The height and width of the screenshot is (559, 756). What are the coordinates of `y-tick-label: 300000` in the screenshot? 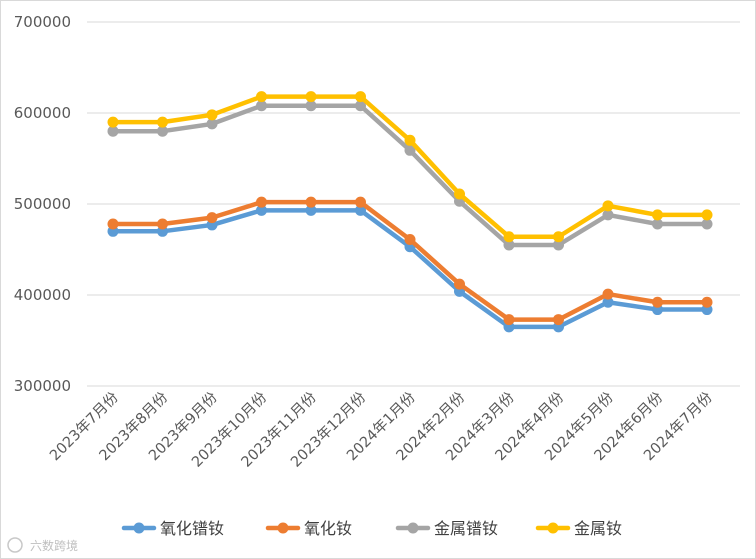 It's located at (42, 386).